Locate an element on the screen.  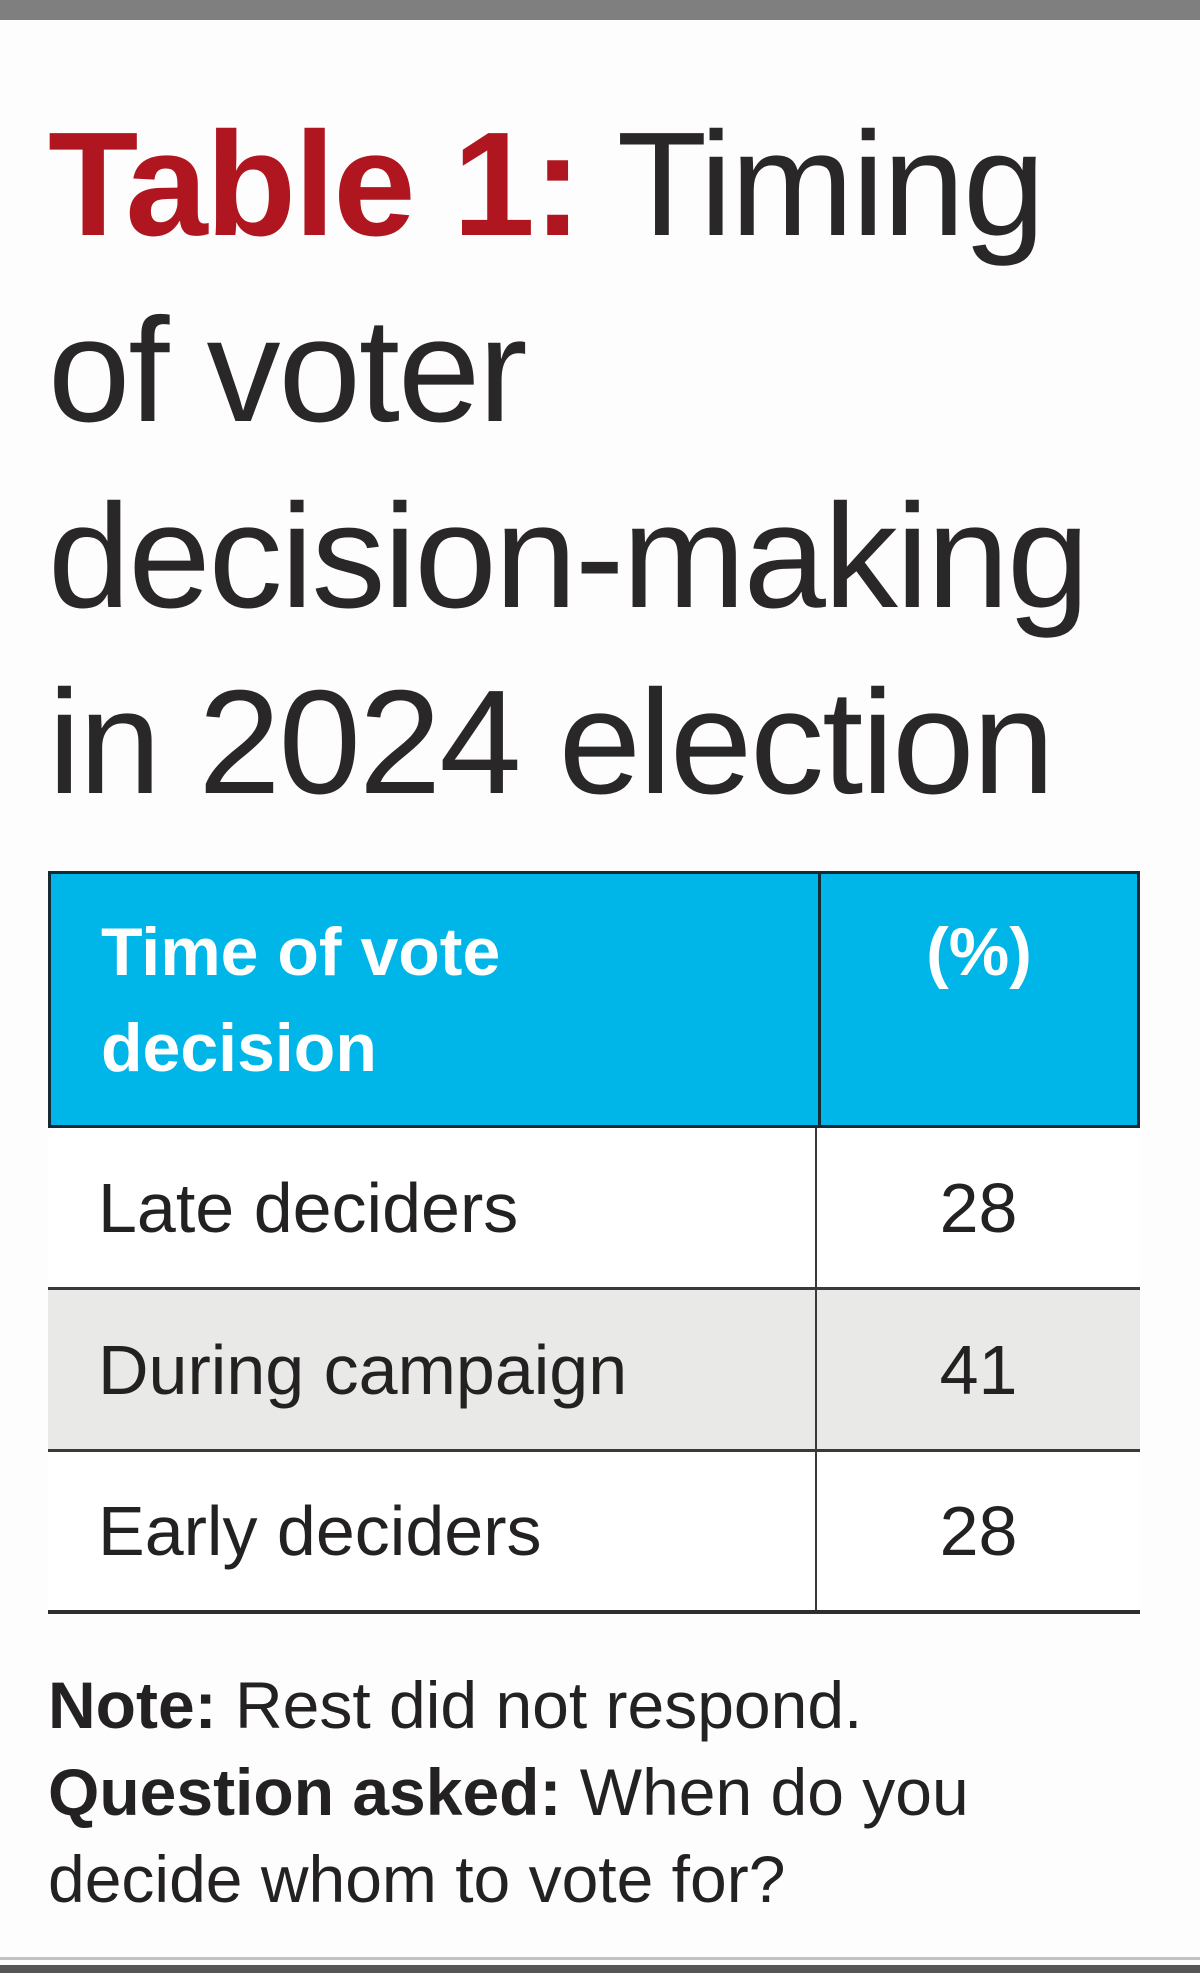
title-line-1-rest: Timing is located at coordinates (813, 184).